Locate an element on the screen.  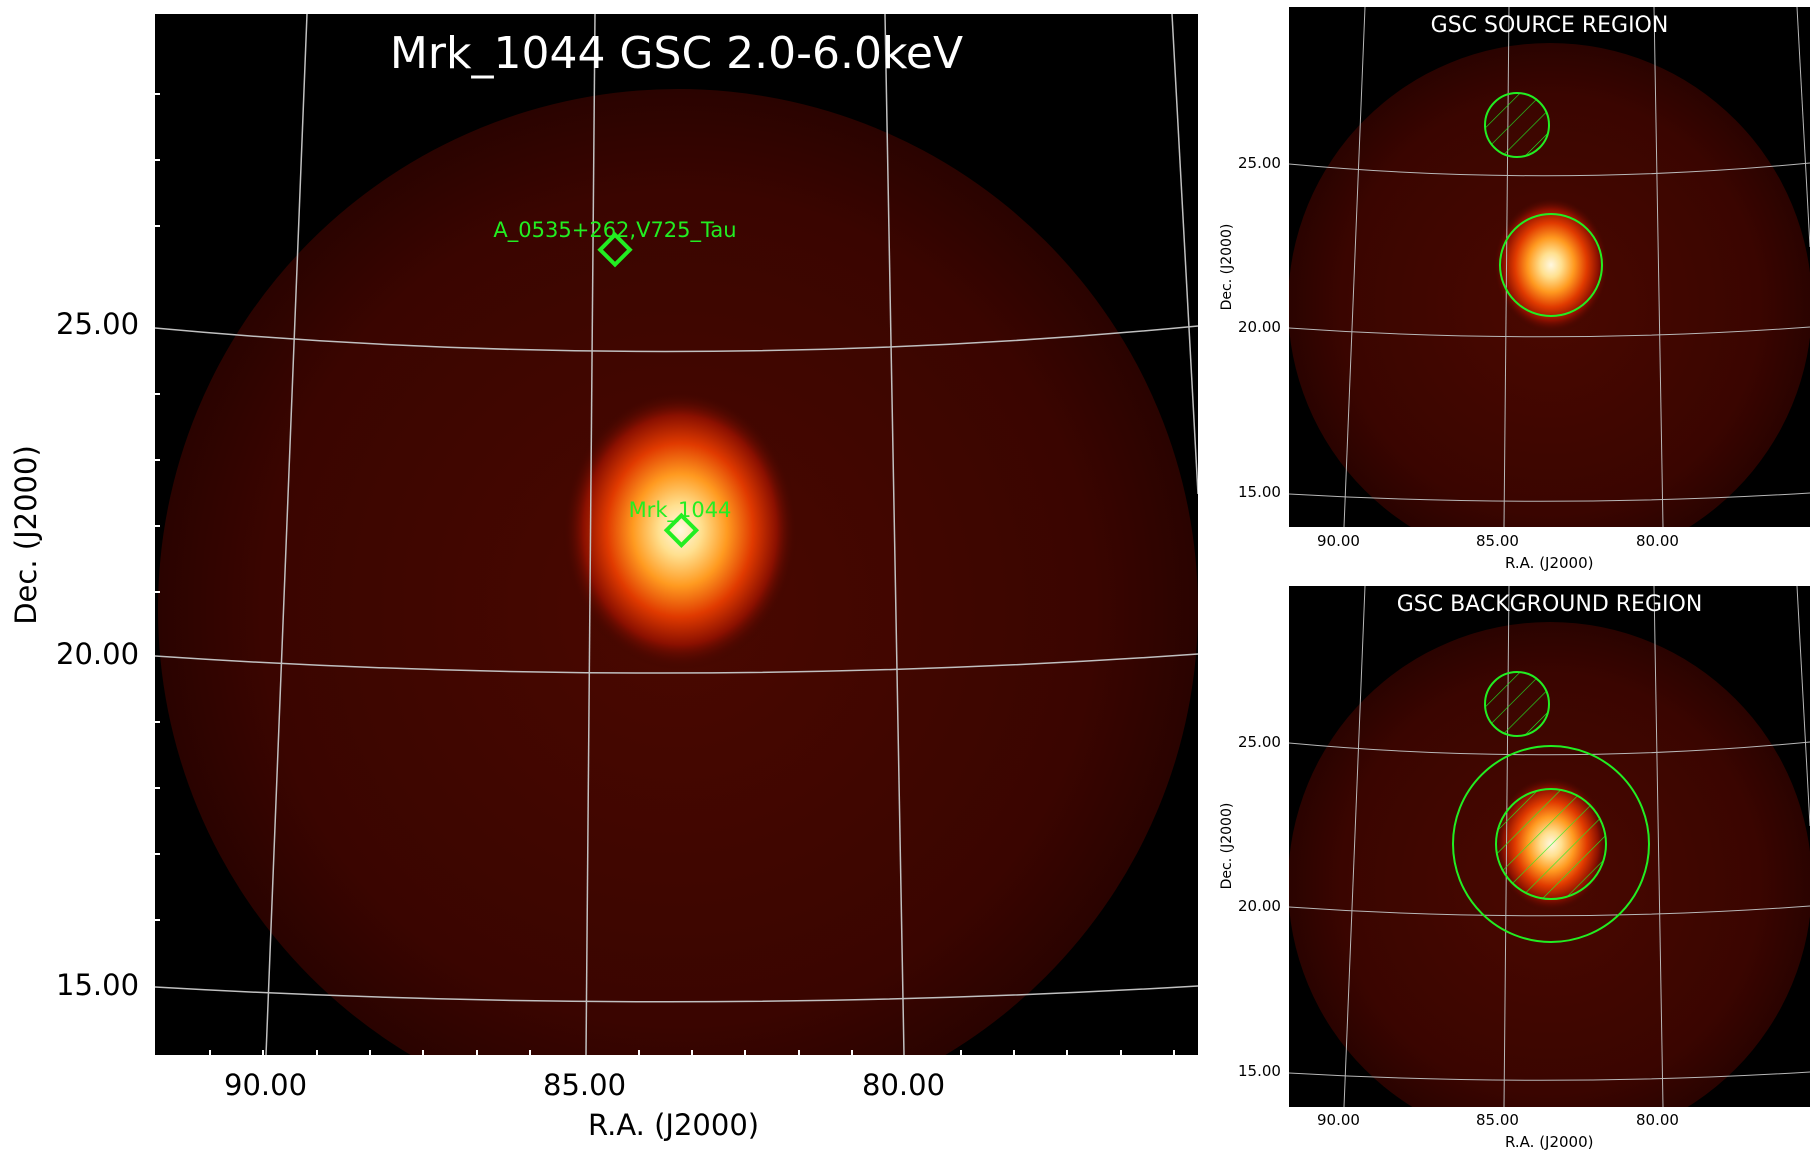
main-xtick-80: 80.00 is located at coordinates (904, 1085).